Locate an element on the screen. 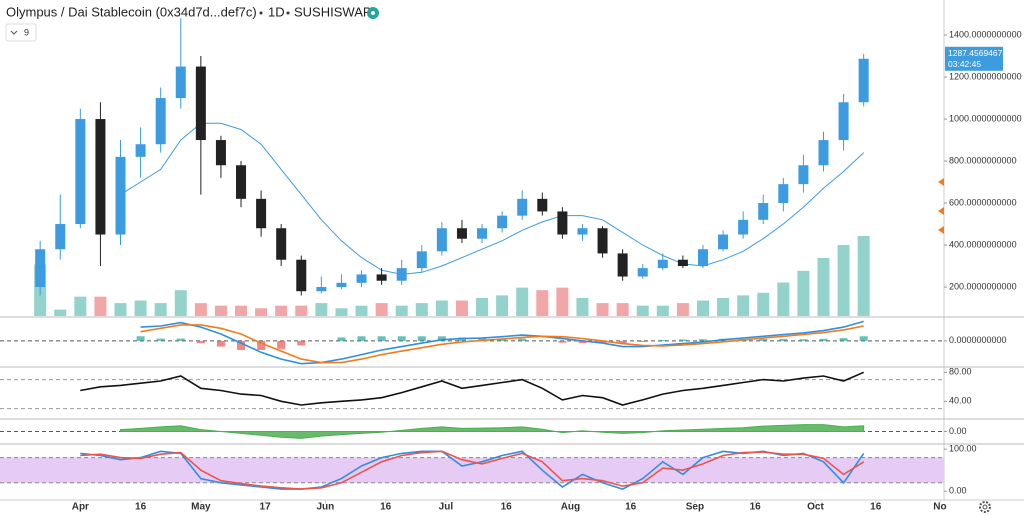 The height and width of the screenshot is (516, 1024). y-tick-label: 80.00 is located at coordinates (960, 372).